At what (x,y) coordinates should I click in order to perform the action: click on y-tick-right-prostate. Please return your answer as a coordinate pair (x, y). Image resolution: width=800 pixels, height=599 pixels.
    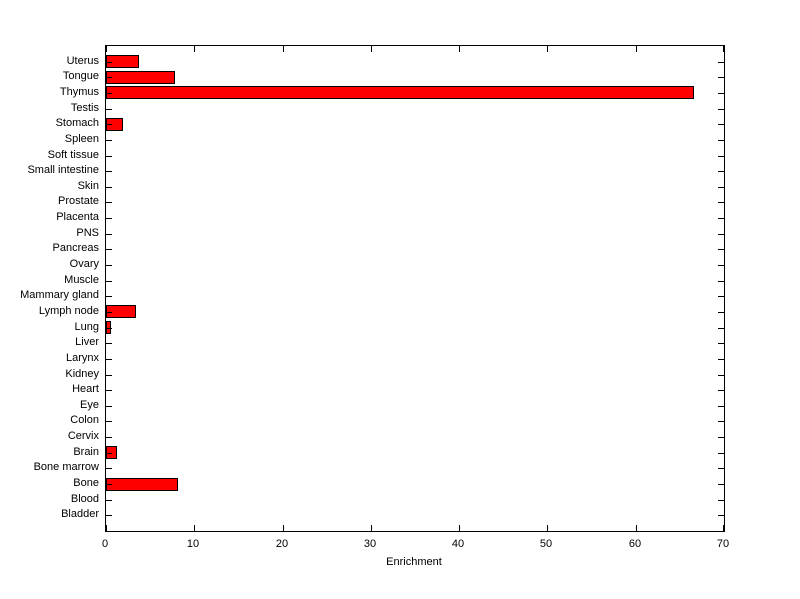
    Looking at the image, I should click on (721, 202).